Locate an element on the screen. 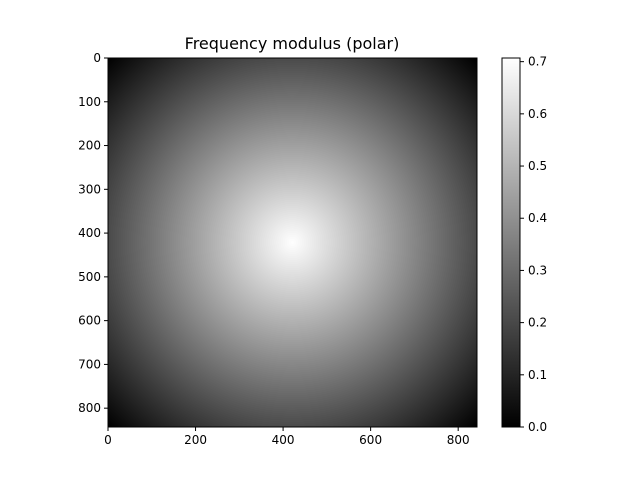 The width and height of the screenshot is (640, 480). colorbar-tick-label: 0.4 is located at coordinates (537, 218).